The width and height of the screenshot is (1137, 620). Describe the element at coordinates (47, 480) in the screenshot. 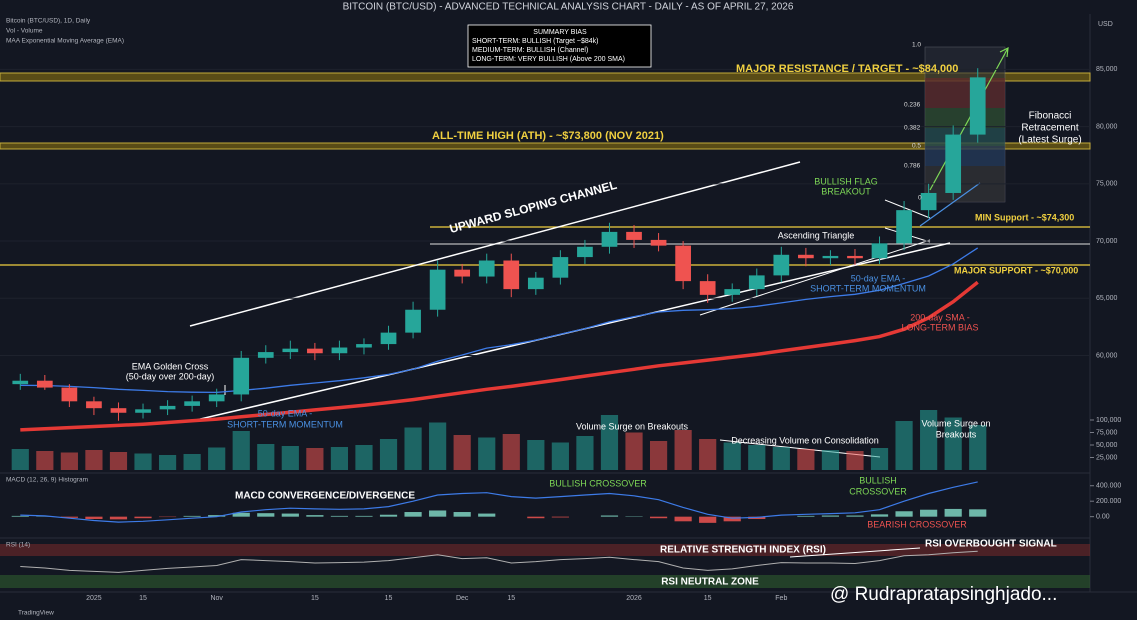

I see `panel-label: MACD (12, 26, 9) Histogram` at that location.